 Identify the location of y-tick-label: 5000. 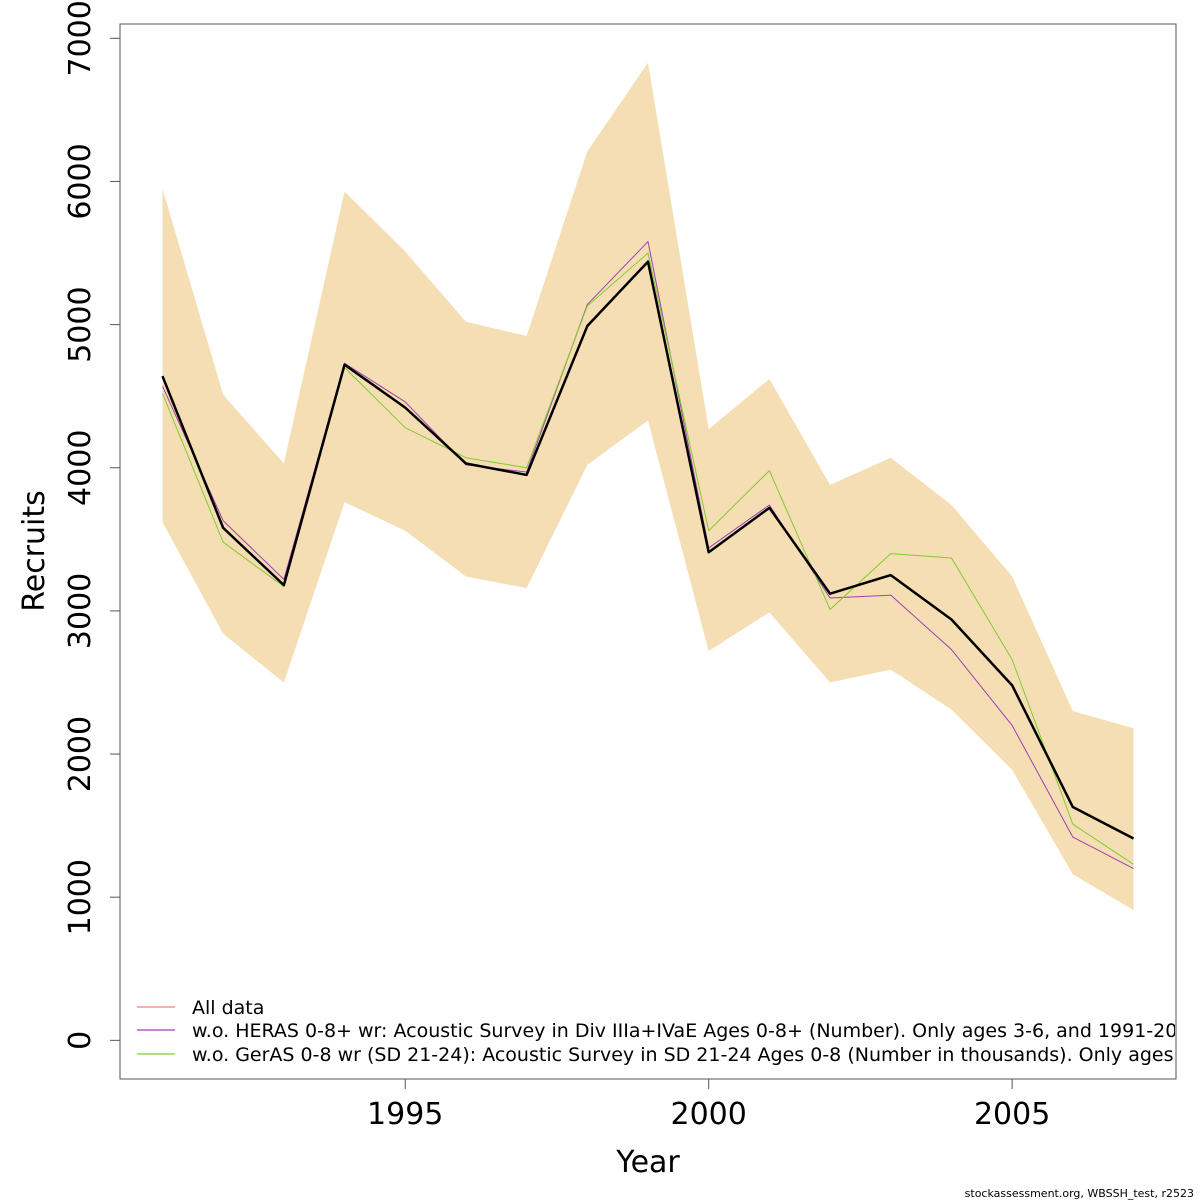
(80, 324).